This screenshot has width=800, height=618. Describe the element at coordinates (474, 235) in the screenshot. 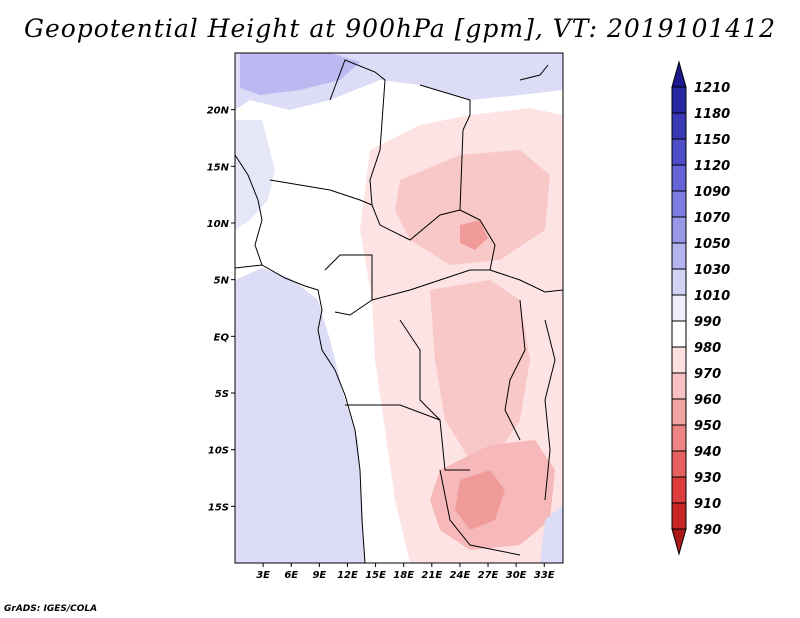

I see `low-core-spot` at that location.